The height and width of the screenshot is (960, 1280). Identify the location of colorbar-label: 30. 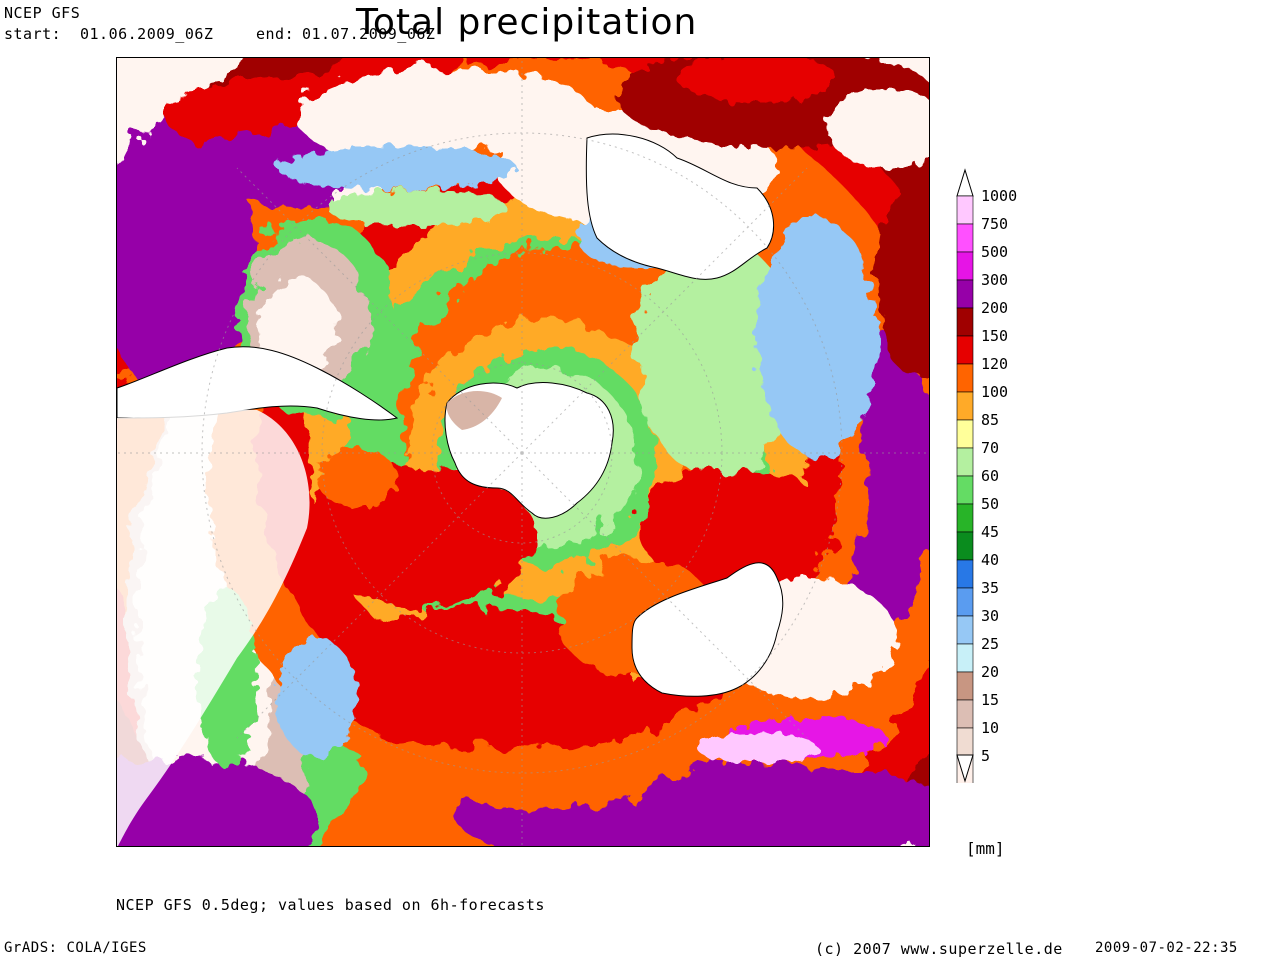
(990, 616).